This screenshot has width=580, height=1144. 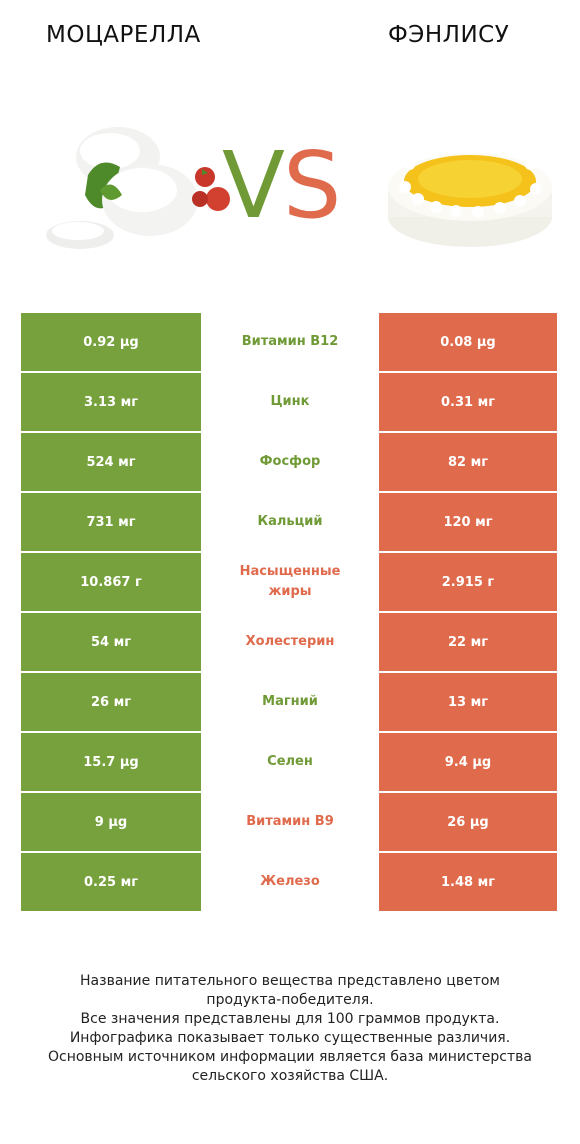 What do you see at coordinates (111, 882) in the screenshot?
I see `left-value: 0.25 мг` at bounding box center [111, 882].